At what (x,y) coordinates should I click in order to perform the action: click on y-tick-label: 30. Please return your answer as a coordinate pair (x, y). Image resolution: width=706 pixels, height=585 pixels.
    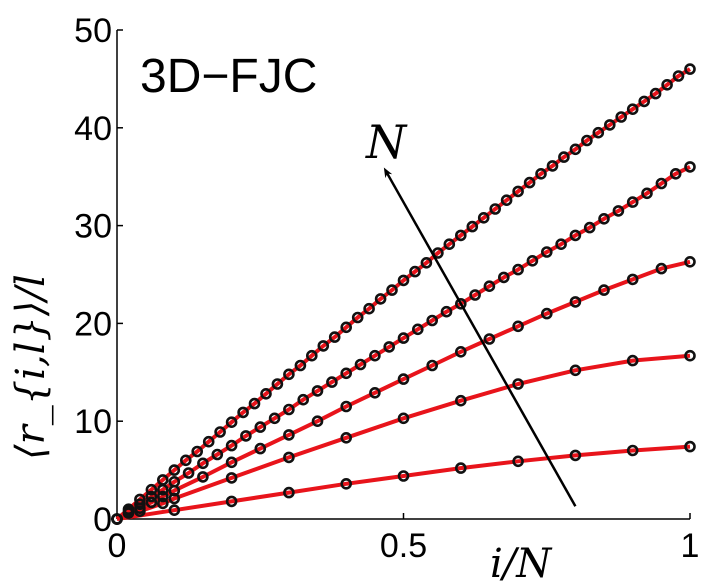
    Looking at the image, I should click on (93, 227).